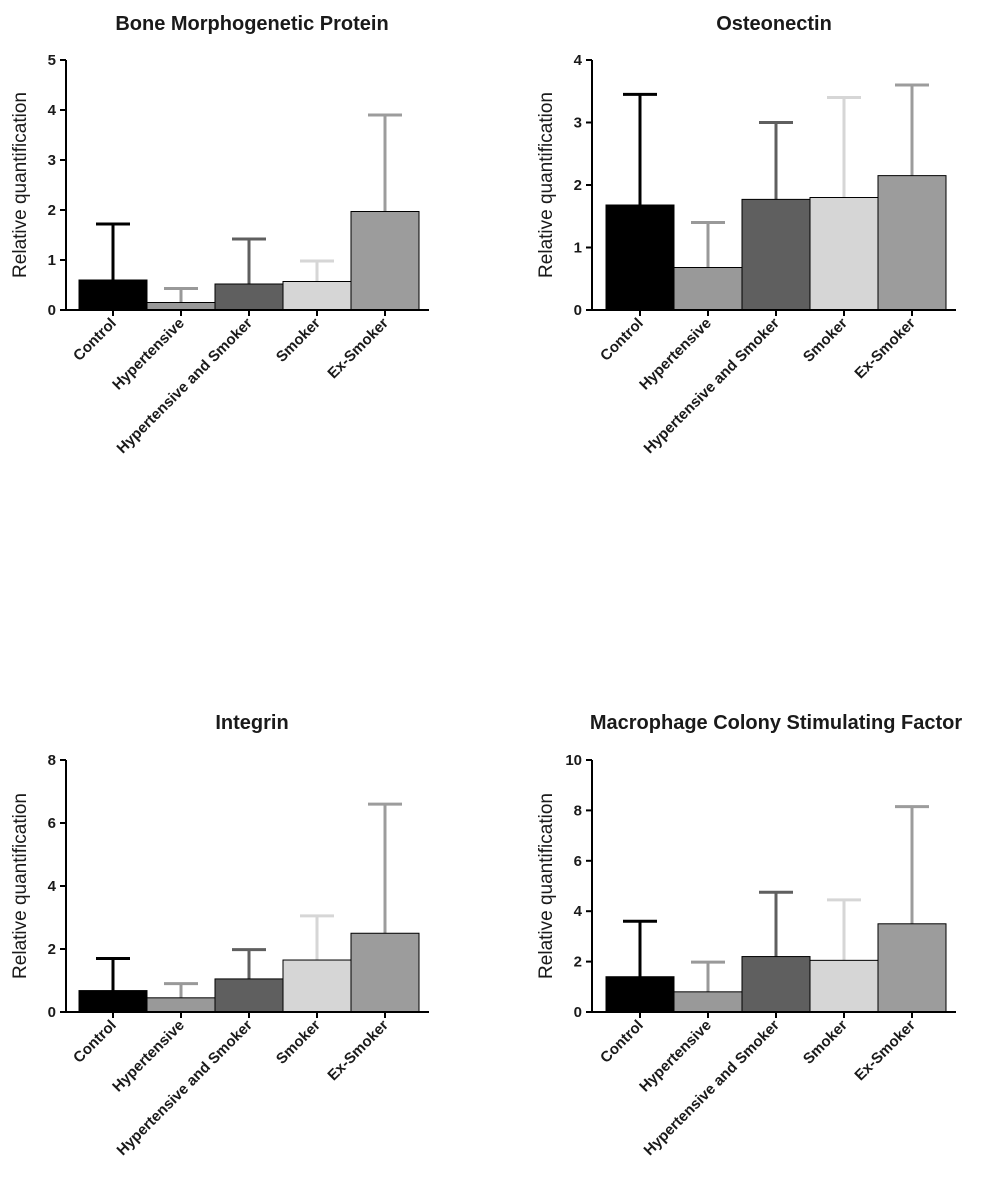  I want to click on y-tick-label: 10, so click(573, 760).